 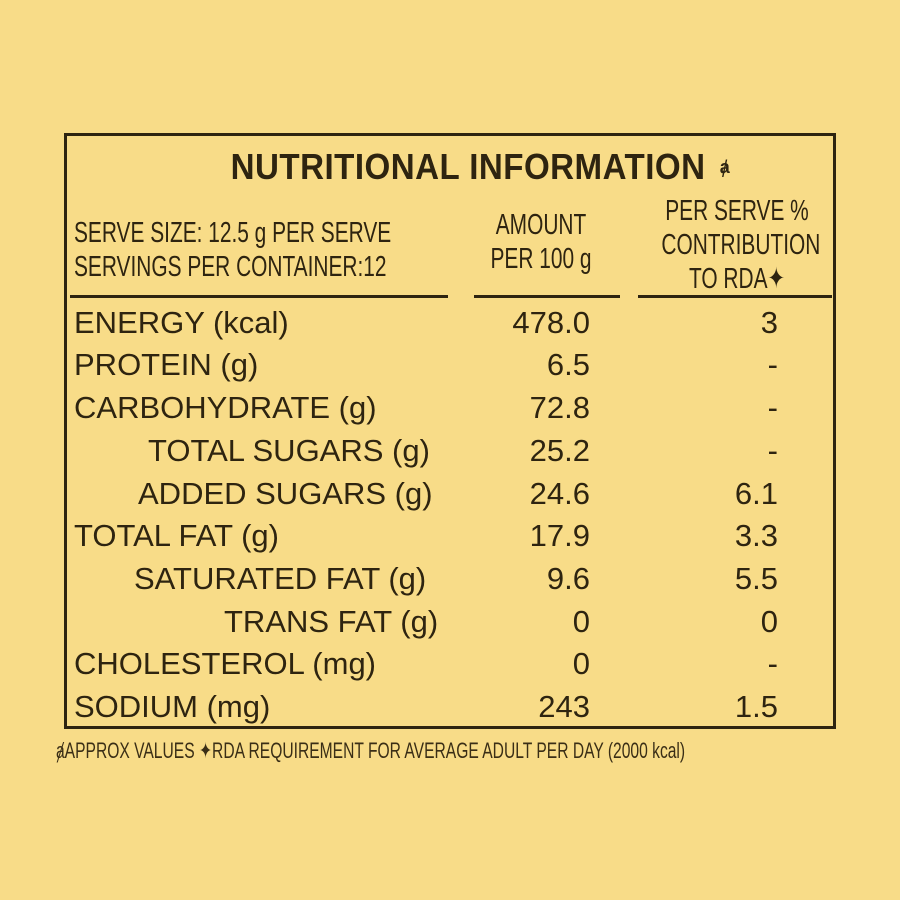 What do you see at coordinates (450, 664) in the screenshot?
I see `nutrient-row-cholesterol: CHOLESTEROL (mg) 0 -` at bounding box center [450, 664].